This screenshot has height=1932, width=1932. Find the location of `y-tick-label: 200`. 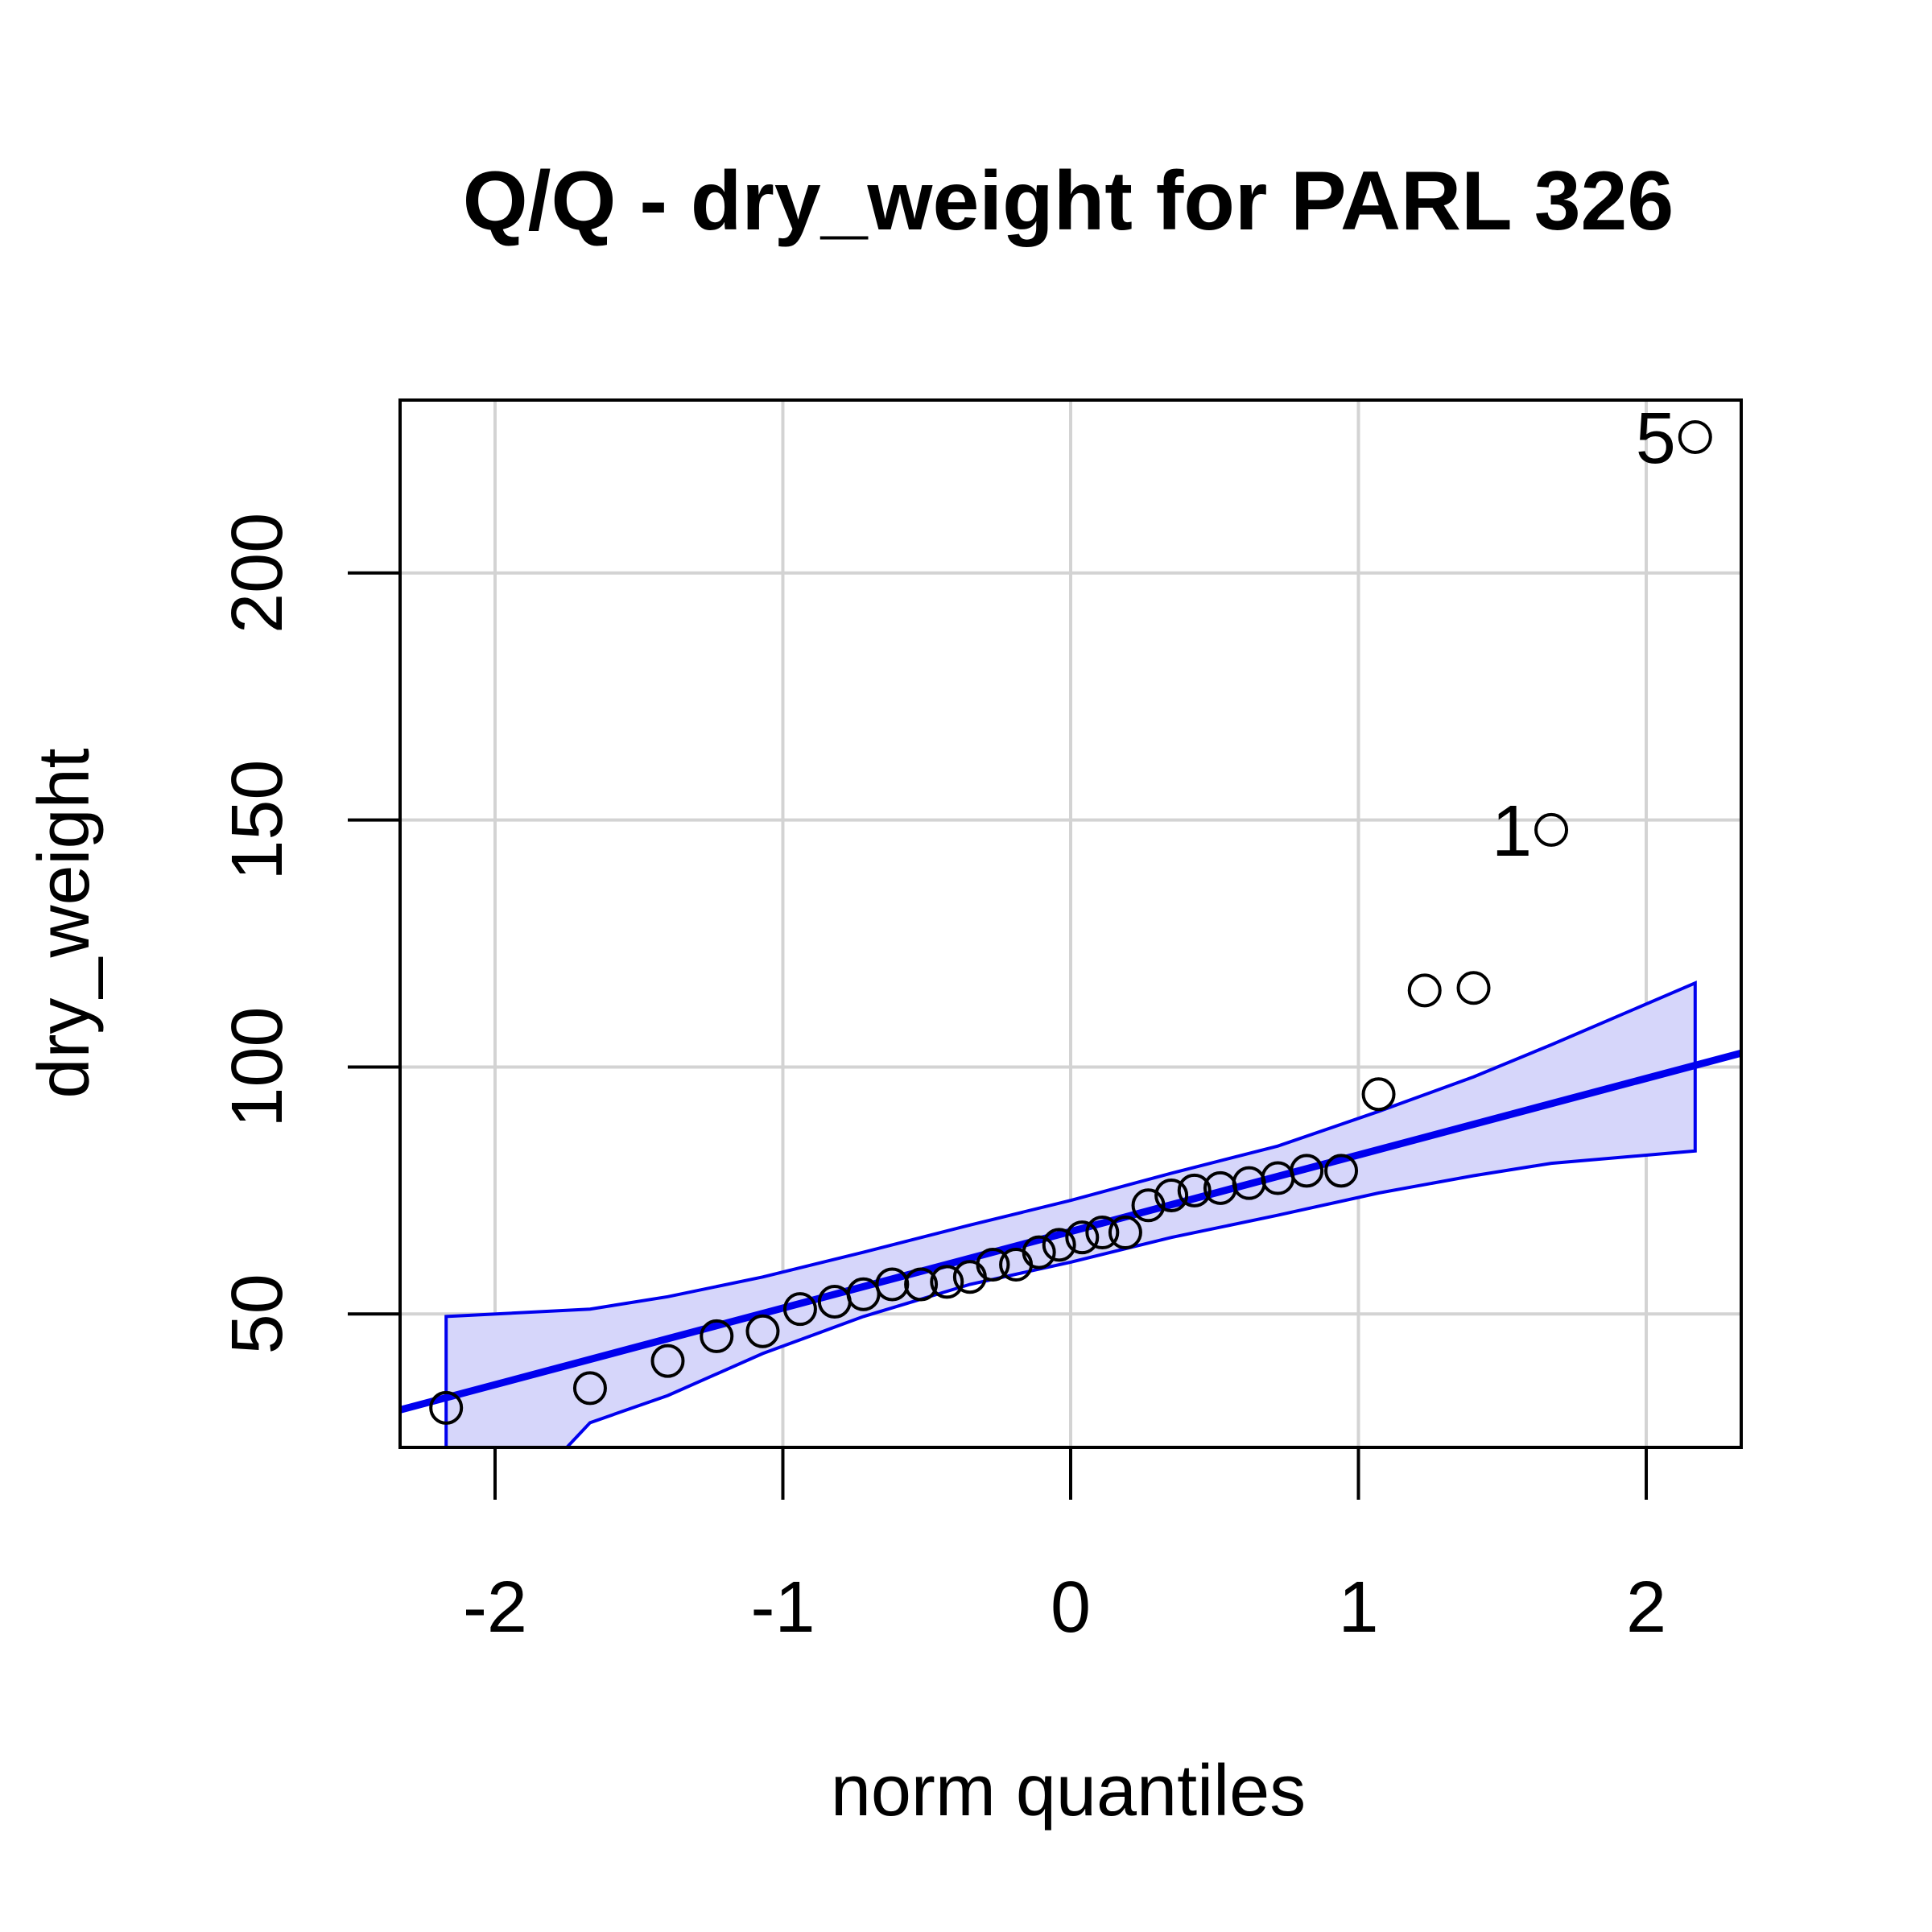

y-tick-label: 200 is located at coordinates (257, 573).